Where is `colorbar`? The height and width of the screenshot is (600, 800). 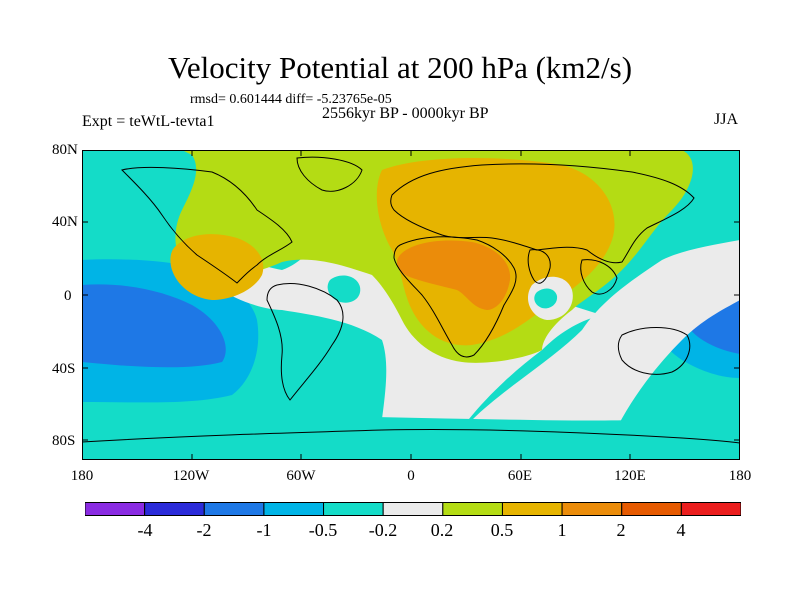 colorbar is located at coordinates (413, 509).